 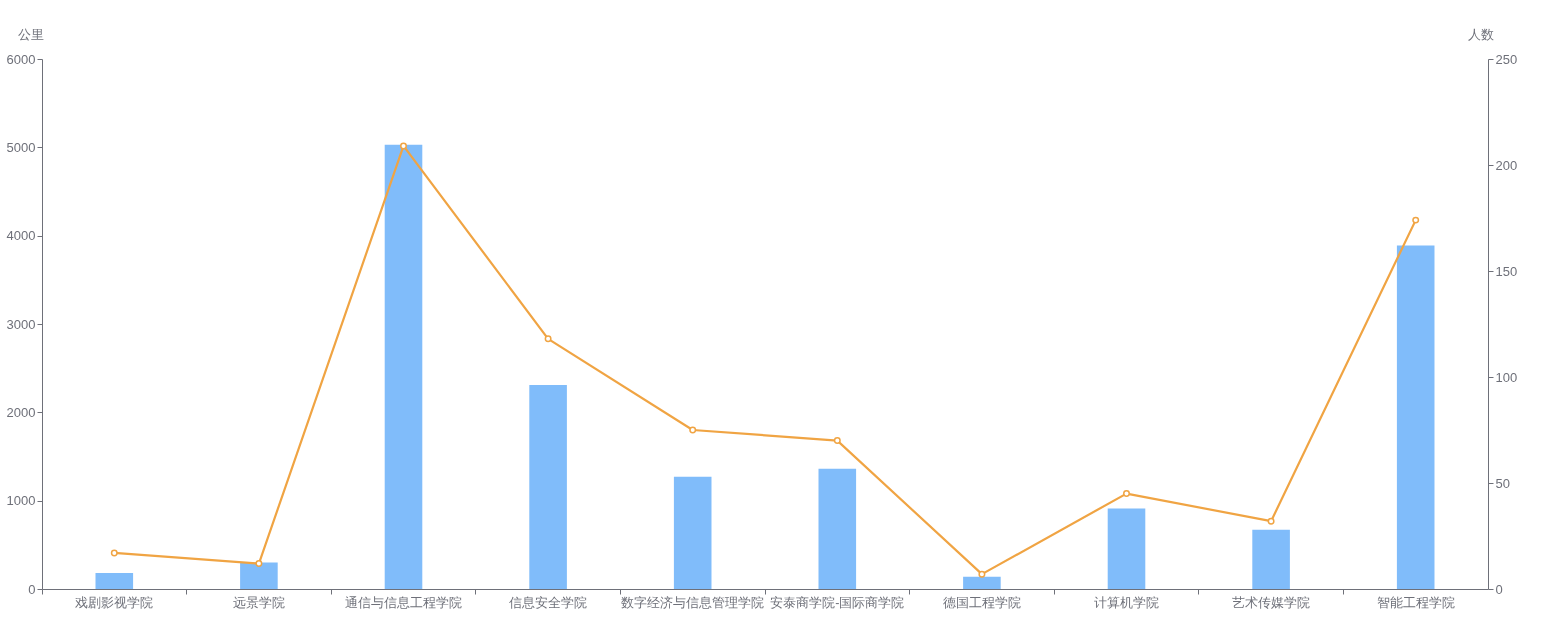 What do you see at coordinates (981, 602) in the screenshot?
I see `x-tick-label: 德国工程学院` at bounding box center [981, 602].